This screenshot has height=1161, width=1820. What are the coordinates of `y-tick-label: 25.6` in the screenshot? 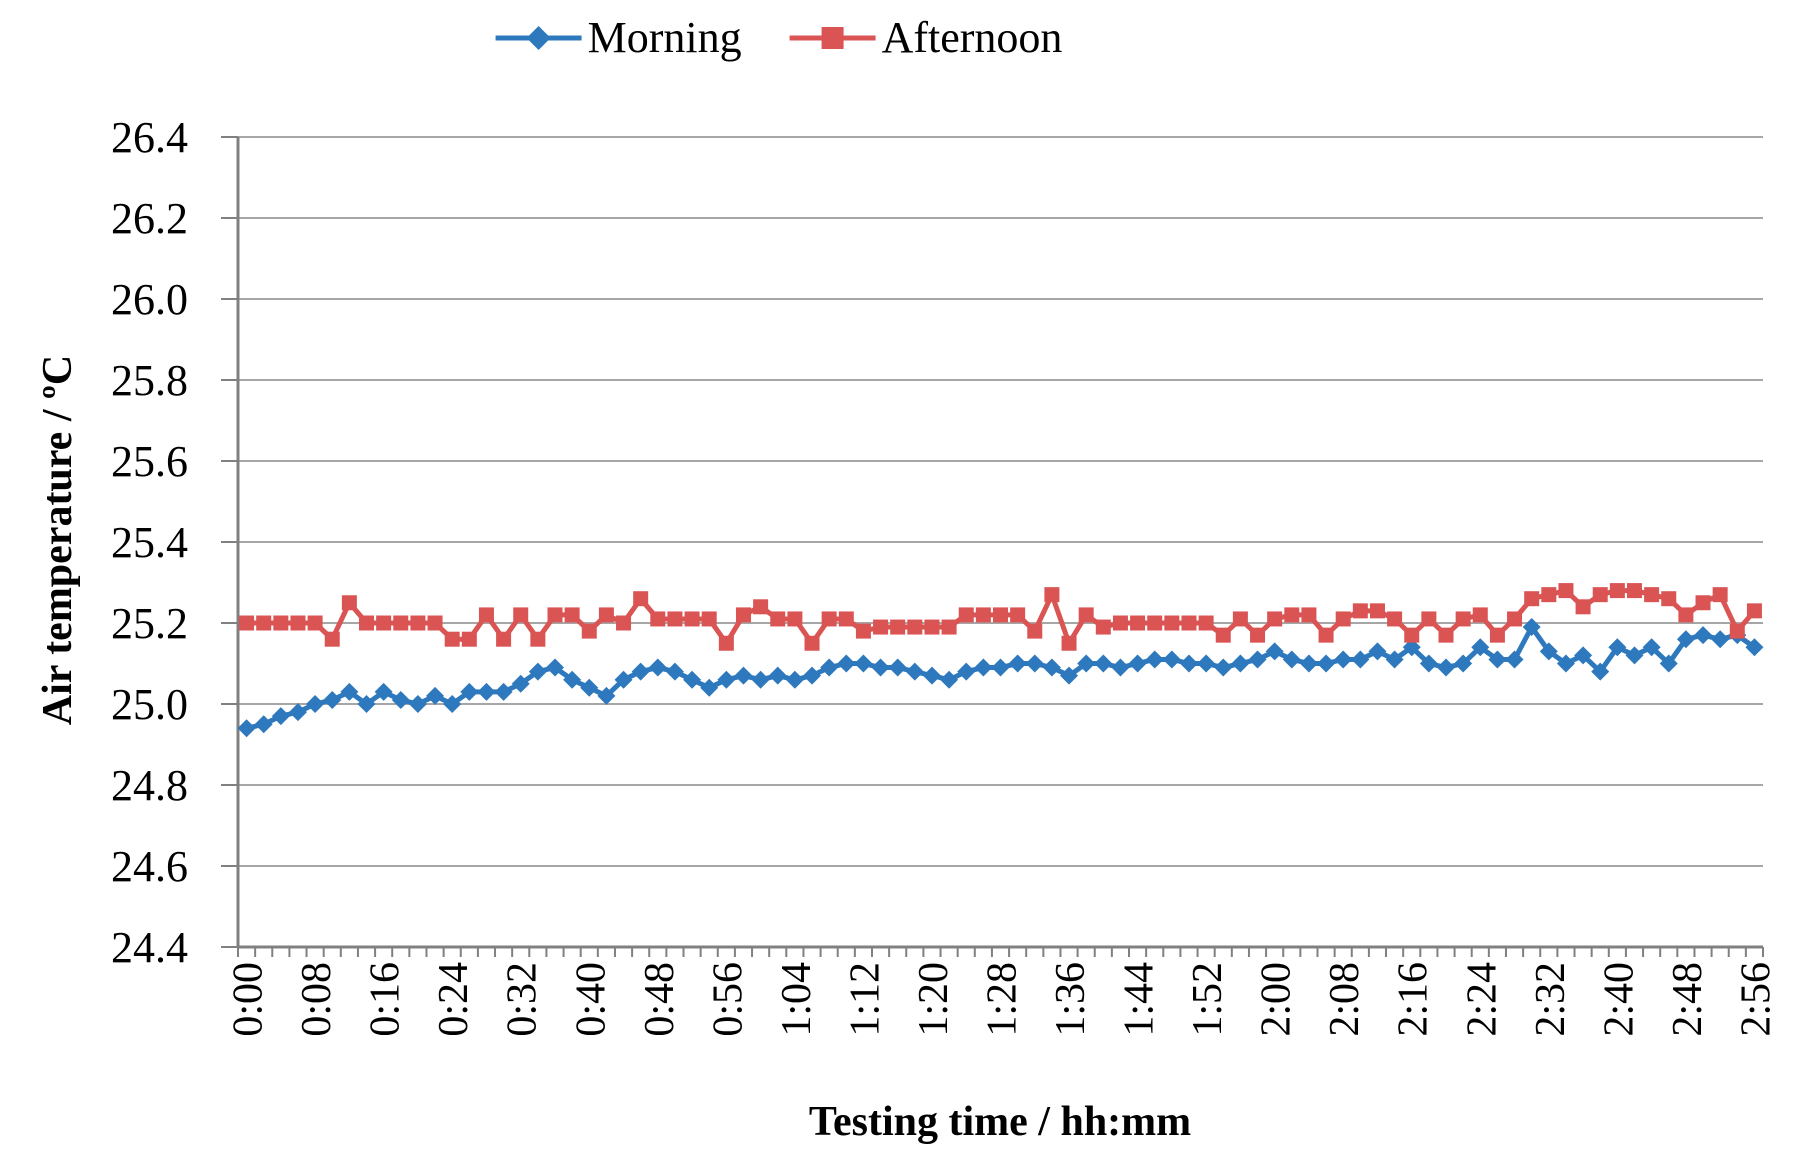 It's located at (149, 461).